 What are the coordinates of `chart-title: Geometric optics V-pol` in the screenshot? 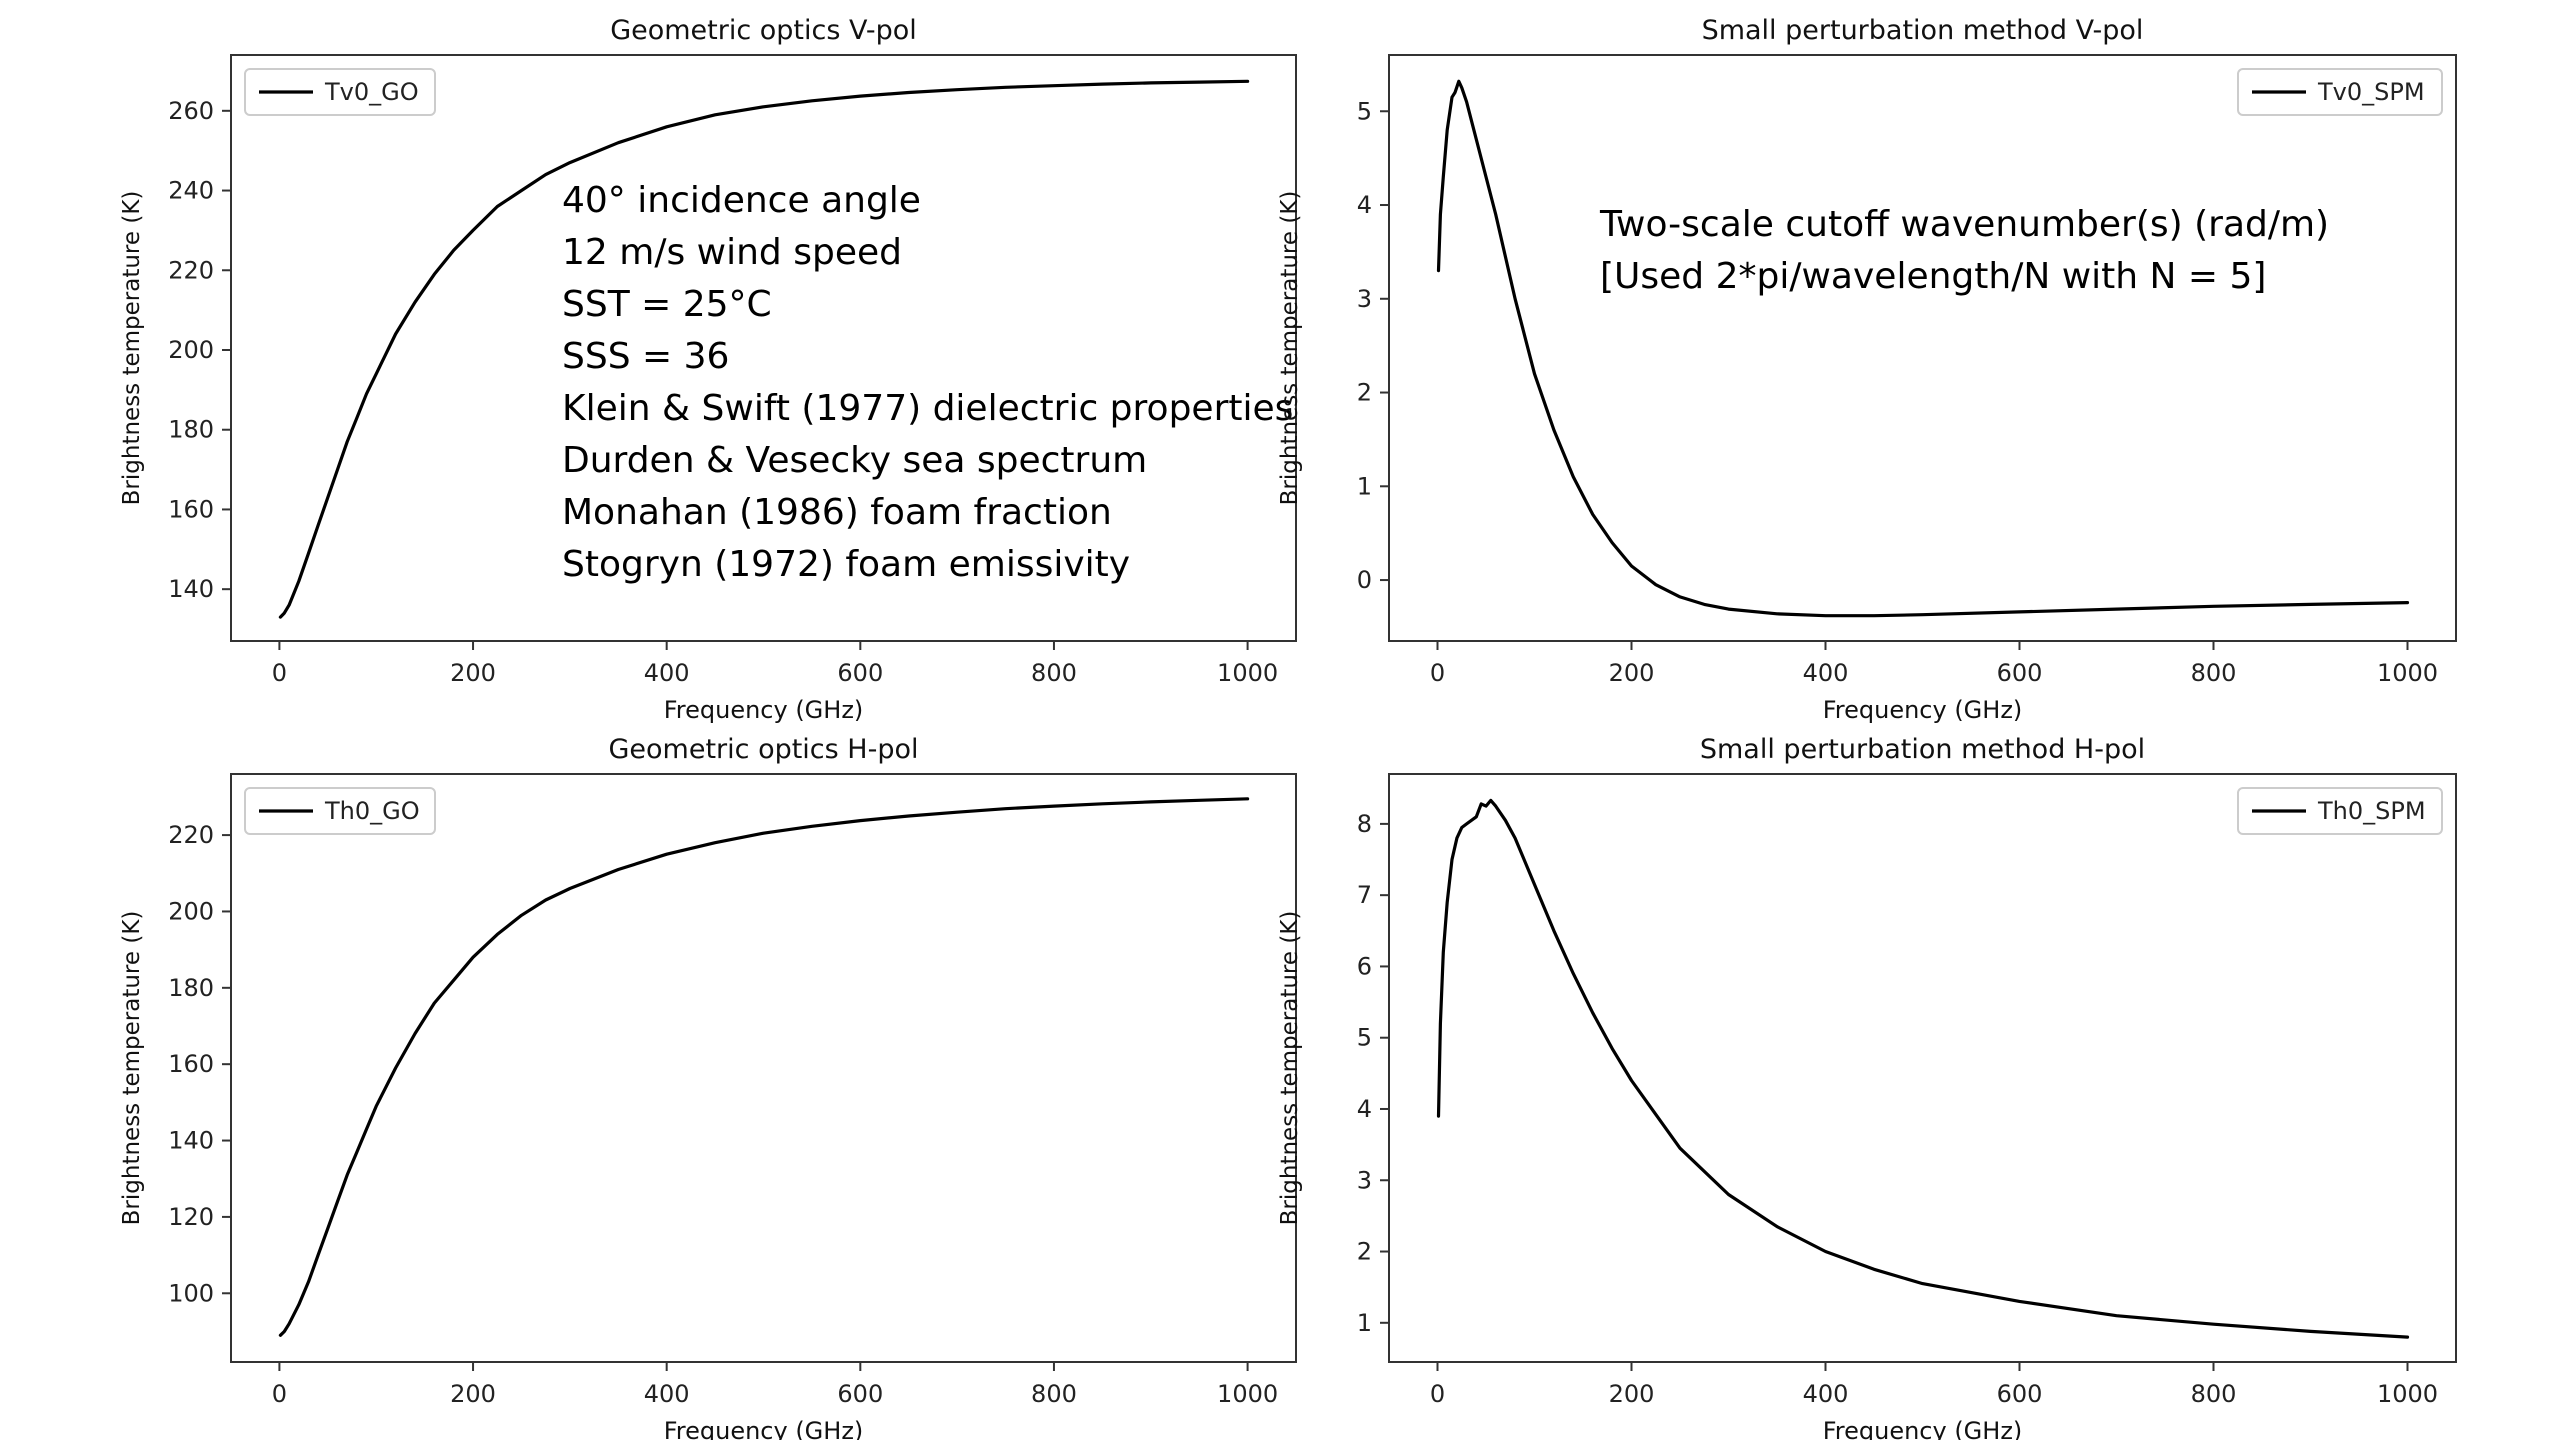 It's located at (763, 30).